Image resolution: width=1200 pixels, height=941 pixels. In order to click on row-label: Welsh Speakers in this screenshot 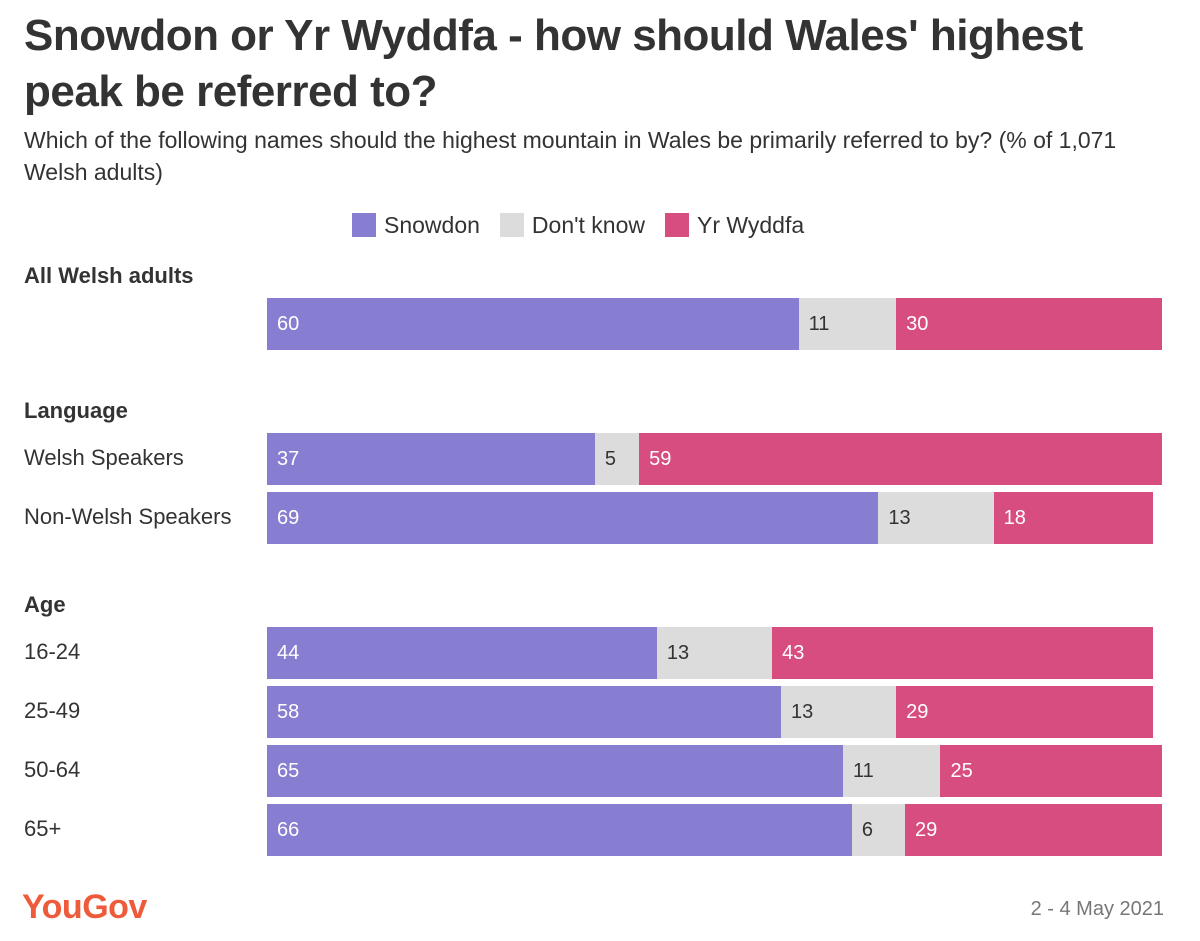, I will do `click(104, 457)`.